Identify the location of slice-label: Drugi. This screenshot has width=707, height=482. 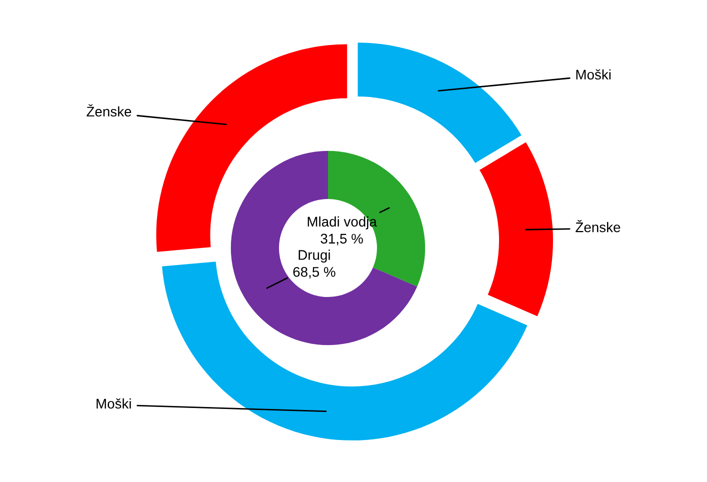
(314, 256).